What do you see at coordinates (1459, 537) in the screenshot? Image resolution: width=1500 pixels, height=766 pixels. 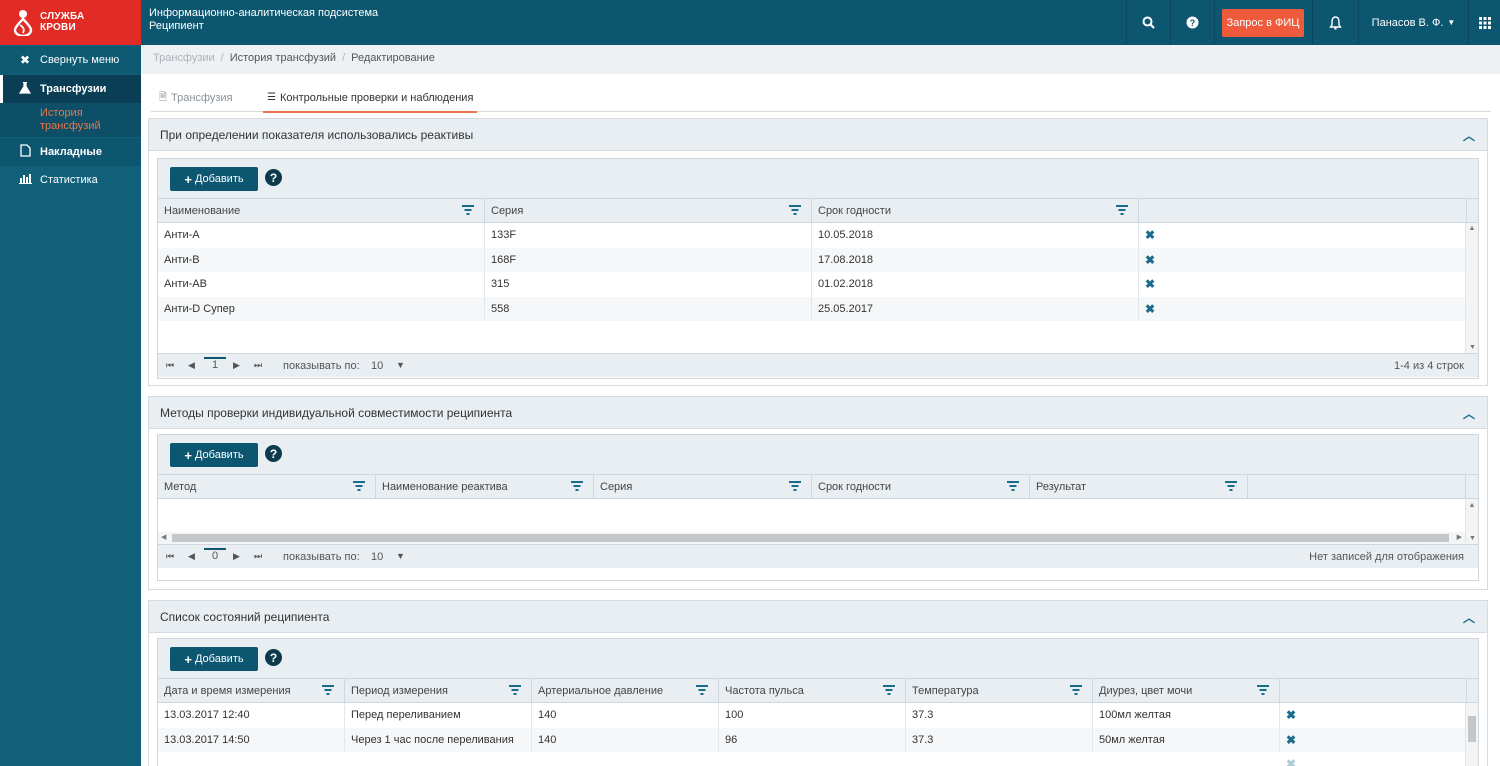 I see `scroll-right-icon: ▶` at bounding box center [1459, 537].